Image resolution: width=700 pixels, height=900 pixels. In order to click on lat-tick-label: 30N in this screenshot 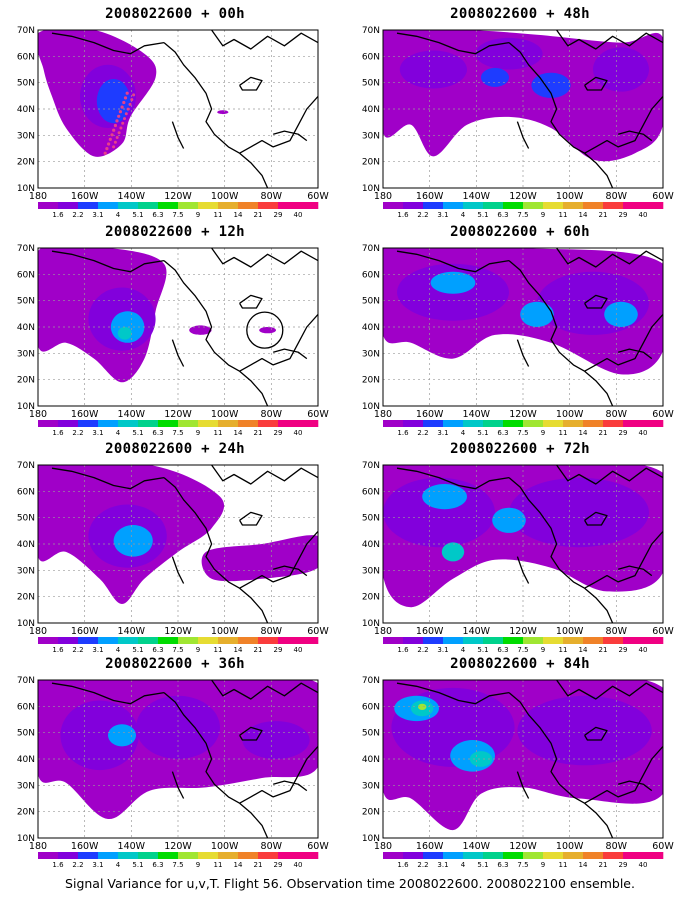, I will do `click(371, 786)`.